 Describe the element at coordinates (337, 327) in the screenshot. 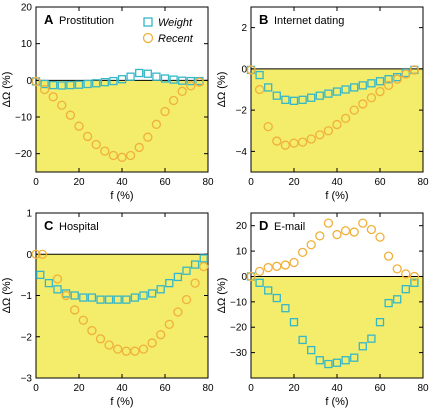

I see `negative-region-fill` at that location.